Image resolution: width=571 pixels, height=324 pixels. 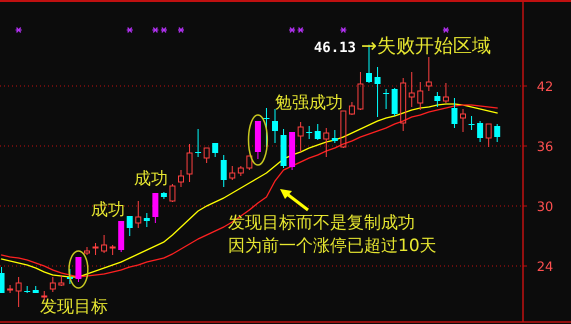 What do you see at coordinates (545, 267) in the screenshot?
I see `y-tick-label: 24` at bounding box center [545, 267].